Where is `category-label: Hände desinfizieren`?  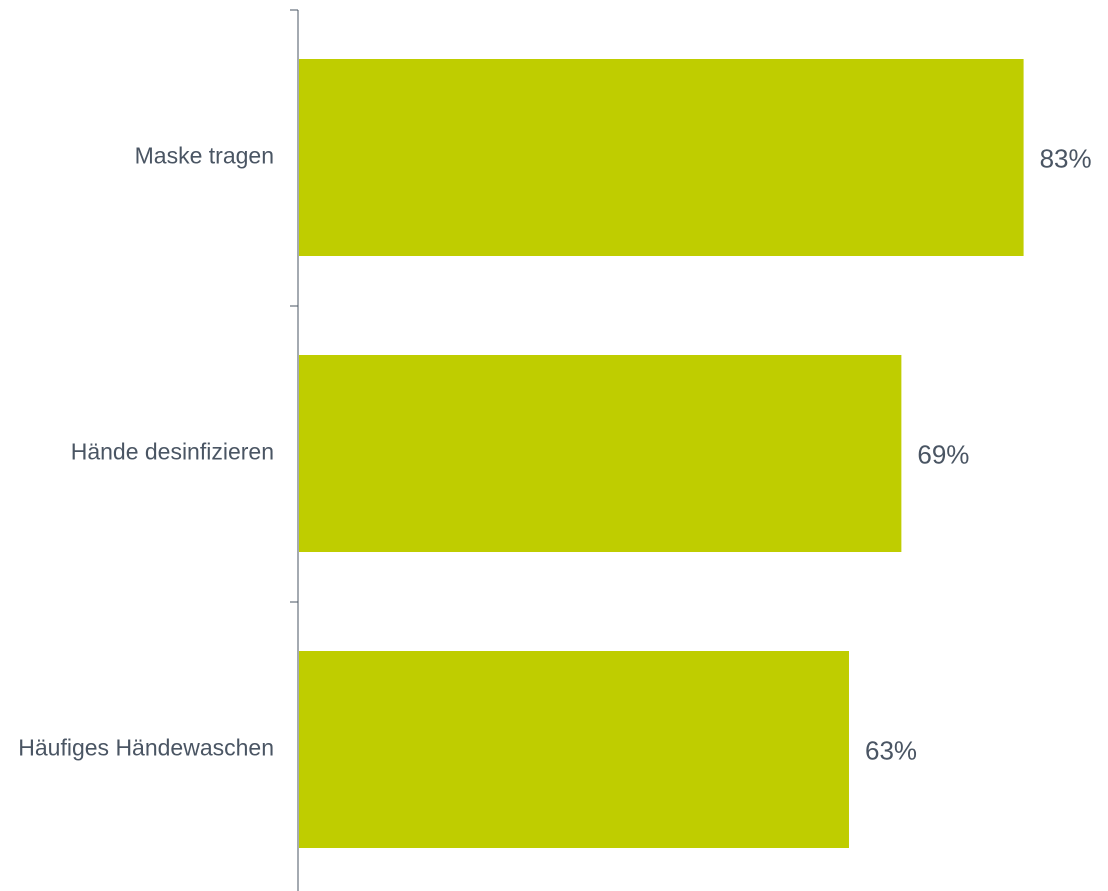 category-label: Hände desinfizieren is located at coordinates (172, 452).